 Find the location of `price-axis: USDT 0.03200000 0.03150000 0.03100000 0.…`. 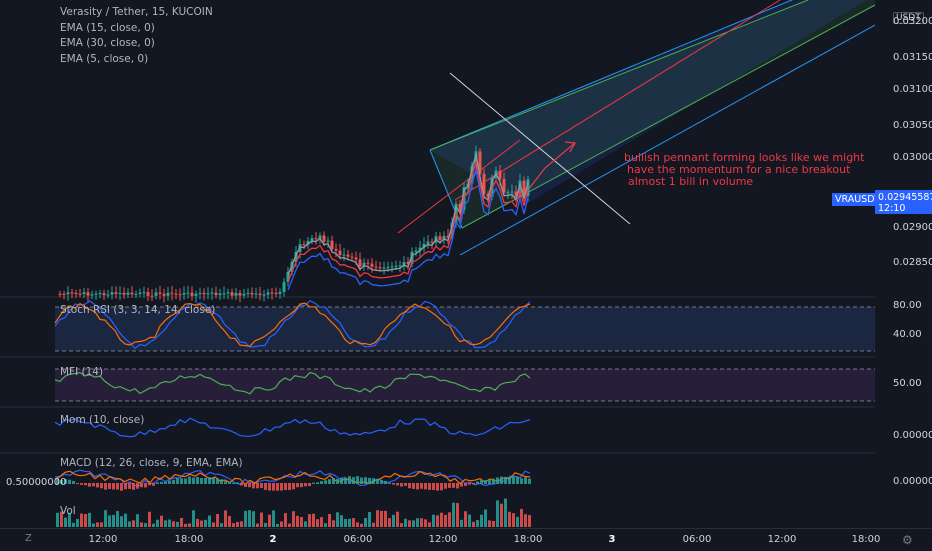

price-axis: USDT 0.03200000 0.03150000 0.03100000 0.… is located at coordinates (903, 264).